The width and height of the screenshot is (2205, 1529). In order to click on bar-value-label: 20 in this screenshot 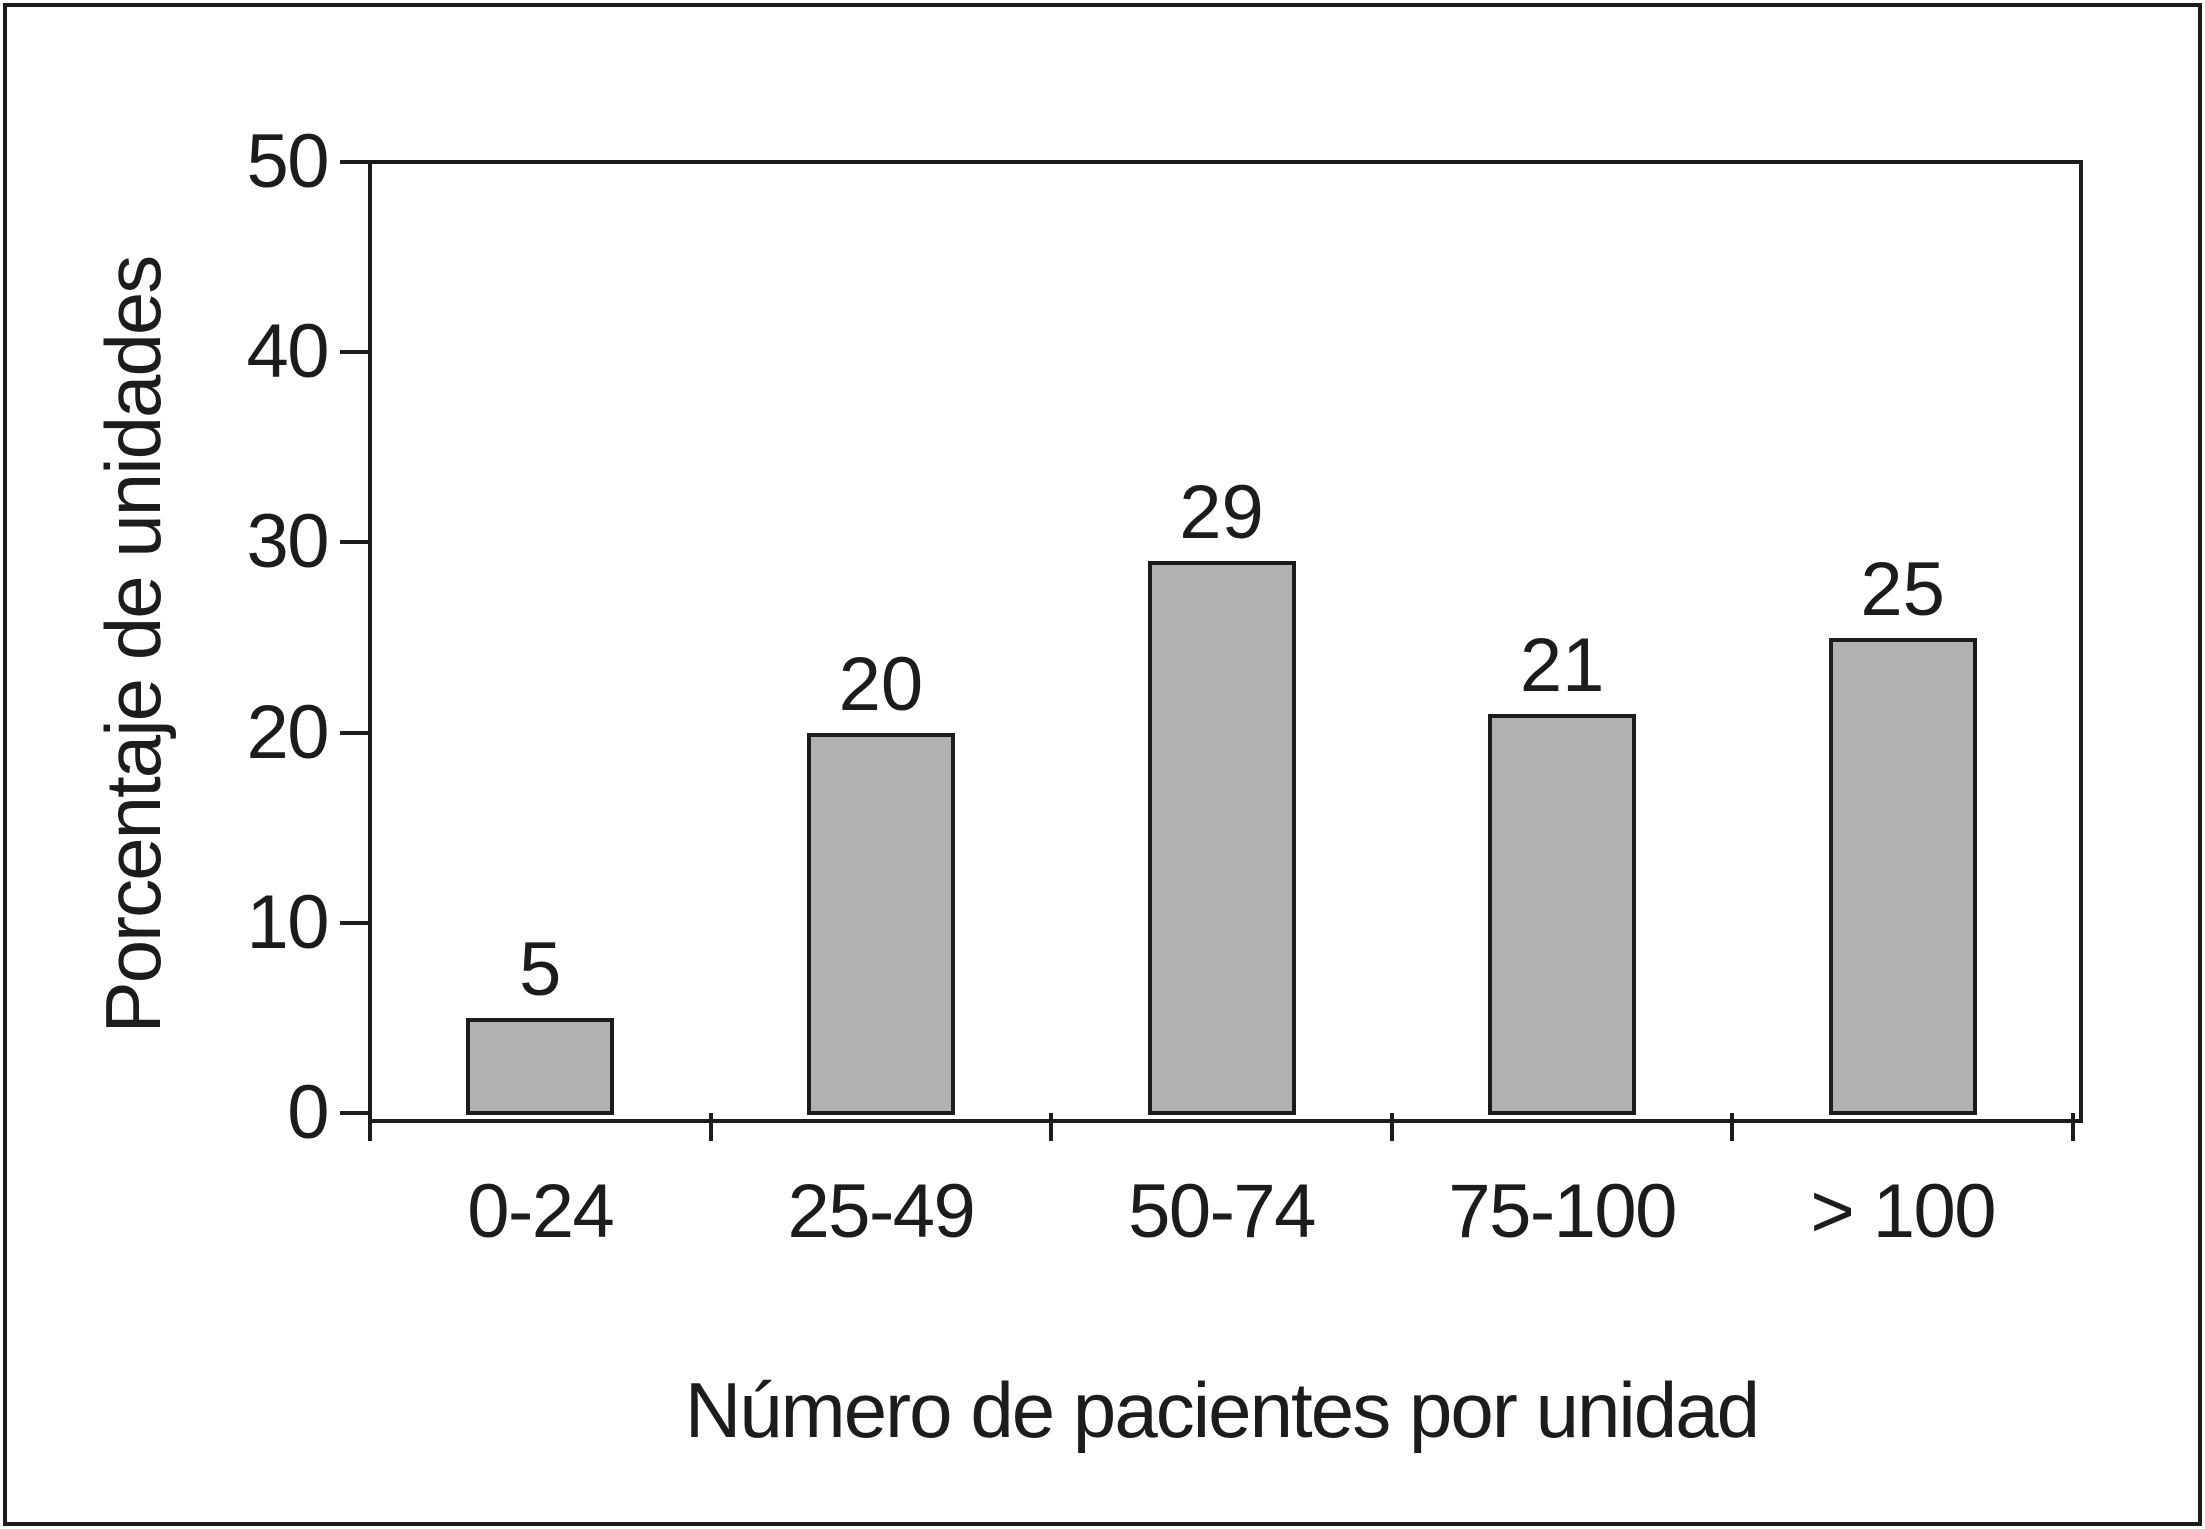, I will do `click(881, 684)`.